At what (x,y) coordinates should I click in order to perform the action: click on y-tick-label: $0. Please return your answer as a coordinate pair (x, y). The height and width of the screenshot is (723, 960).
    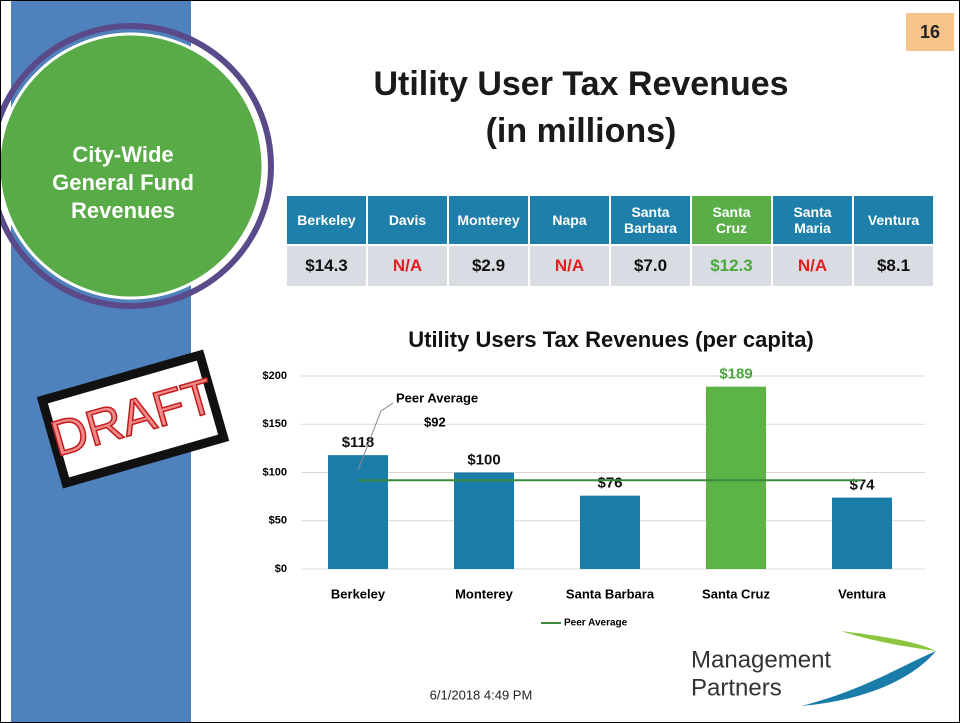
    Looking at the image, I should click on (281, 569).